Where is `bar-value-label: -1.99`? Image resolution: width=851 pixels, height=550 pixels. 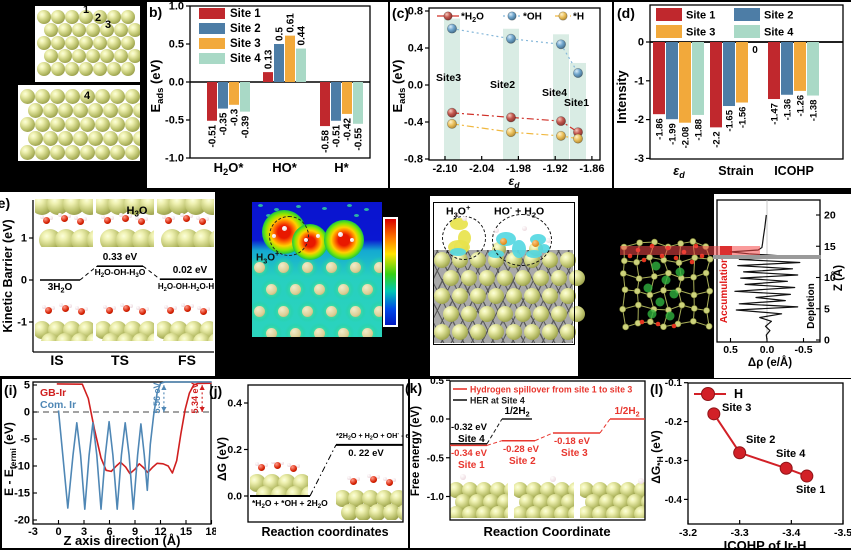
bar-value-label: -1.99 is located at coordinates (673, 134).